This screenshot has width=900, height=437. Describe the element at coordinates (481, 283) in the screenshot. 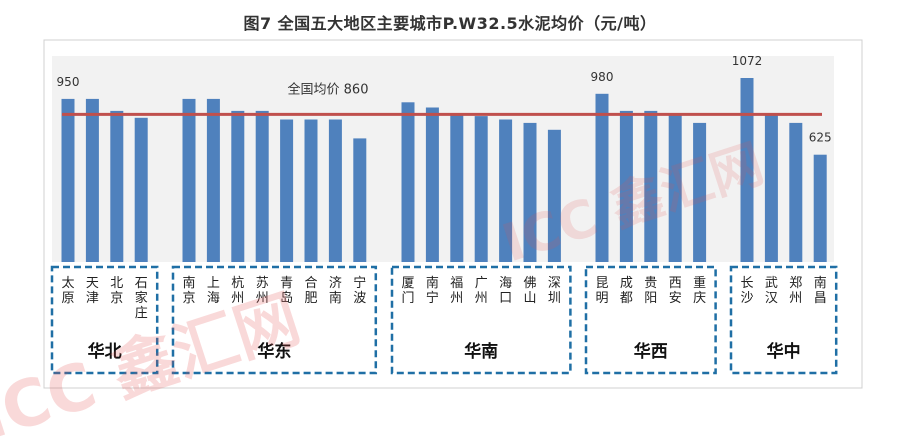

I see `tick-label-广州-0: 广` at that location.